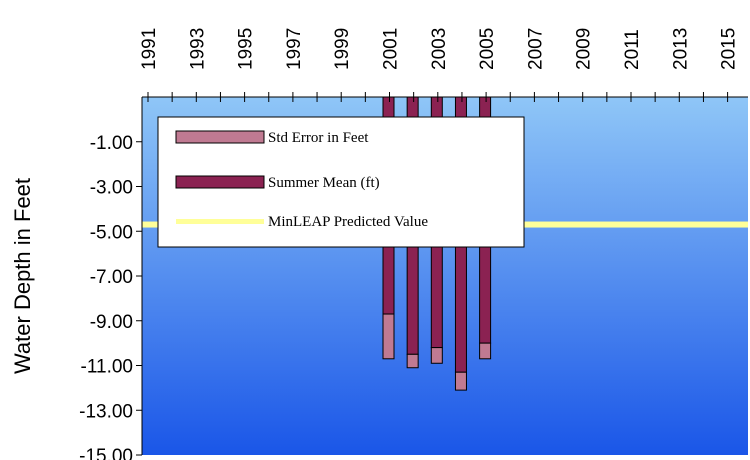 The width and height of the screenshot is (750, 460). What do you see at coordinates (111, 322) in the screenshot?
I see `y-tick-label--9.00: -9.00` at bounding box center [111, 322].